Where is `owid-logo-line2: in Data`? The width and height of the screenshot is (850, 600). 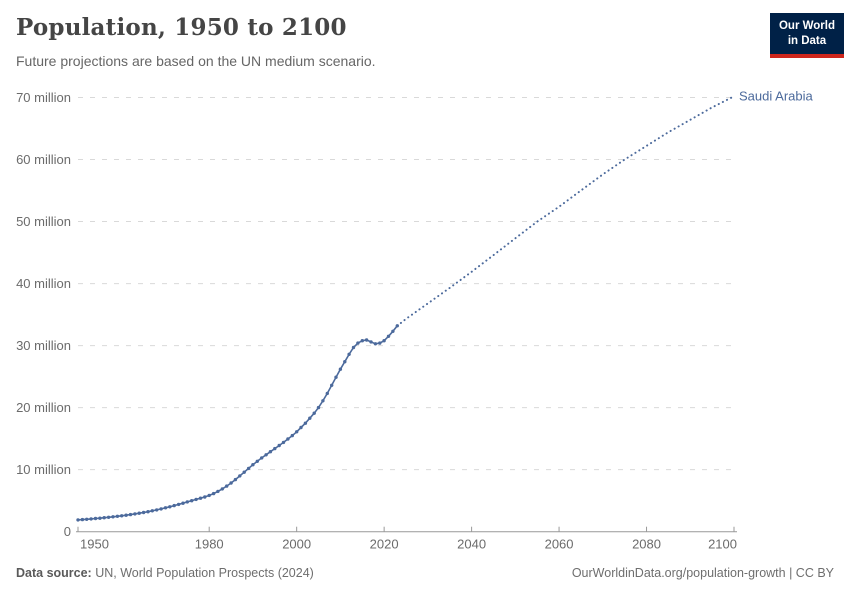
owid-logo-line2: in Data is located at coordinates (807, 40).